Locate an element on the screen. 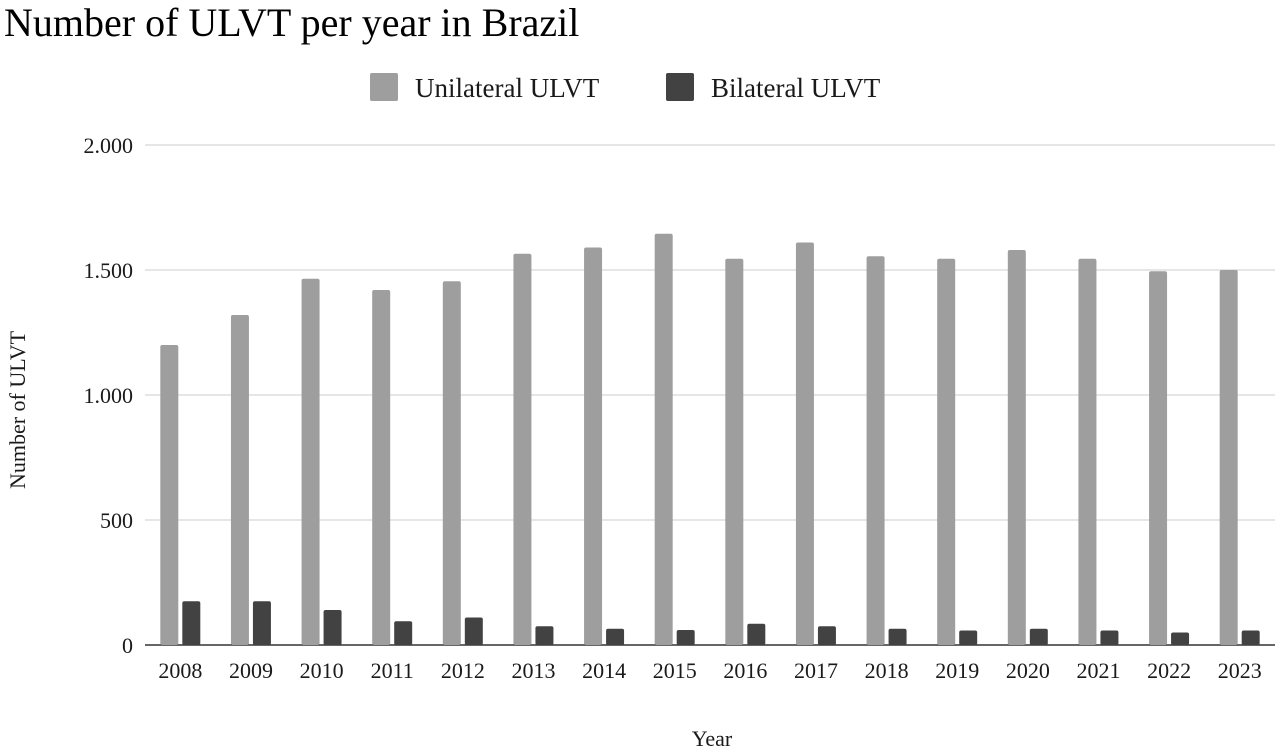  legend-swatch-unilateral is located at coordinates (384, 87).